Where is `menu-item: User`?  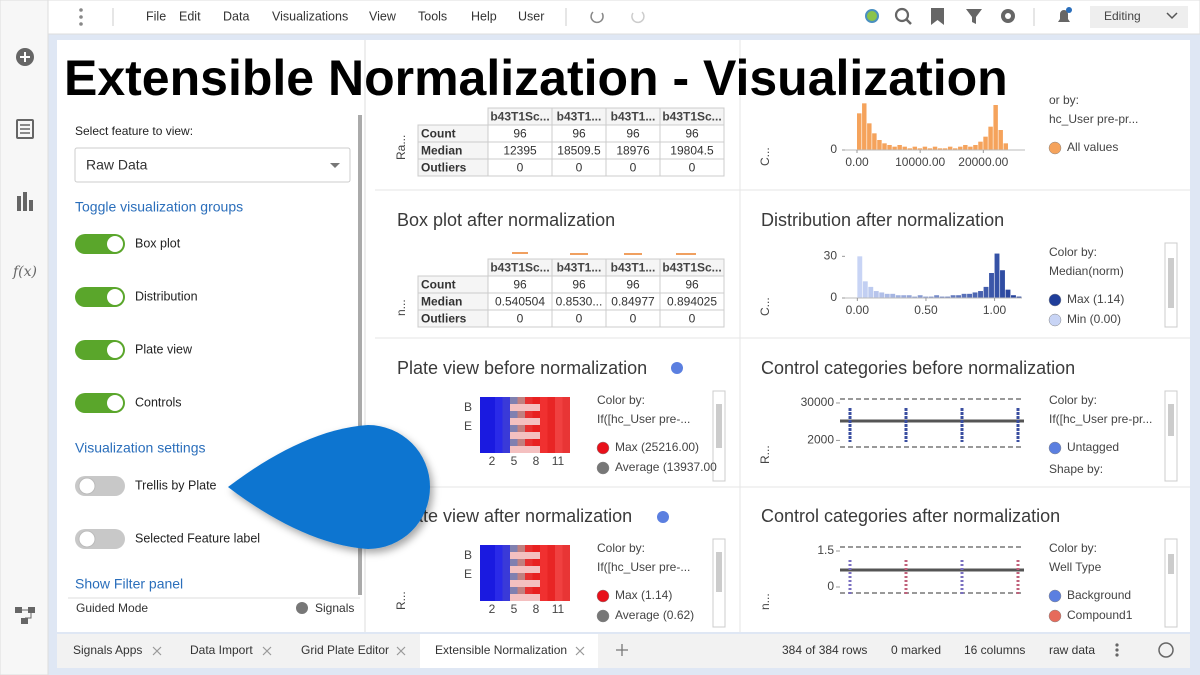
menu-item: User is located at coordinates (531, 16).